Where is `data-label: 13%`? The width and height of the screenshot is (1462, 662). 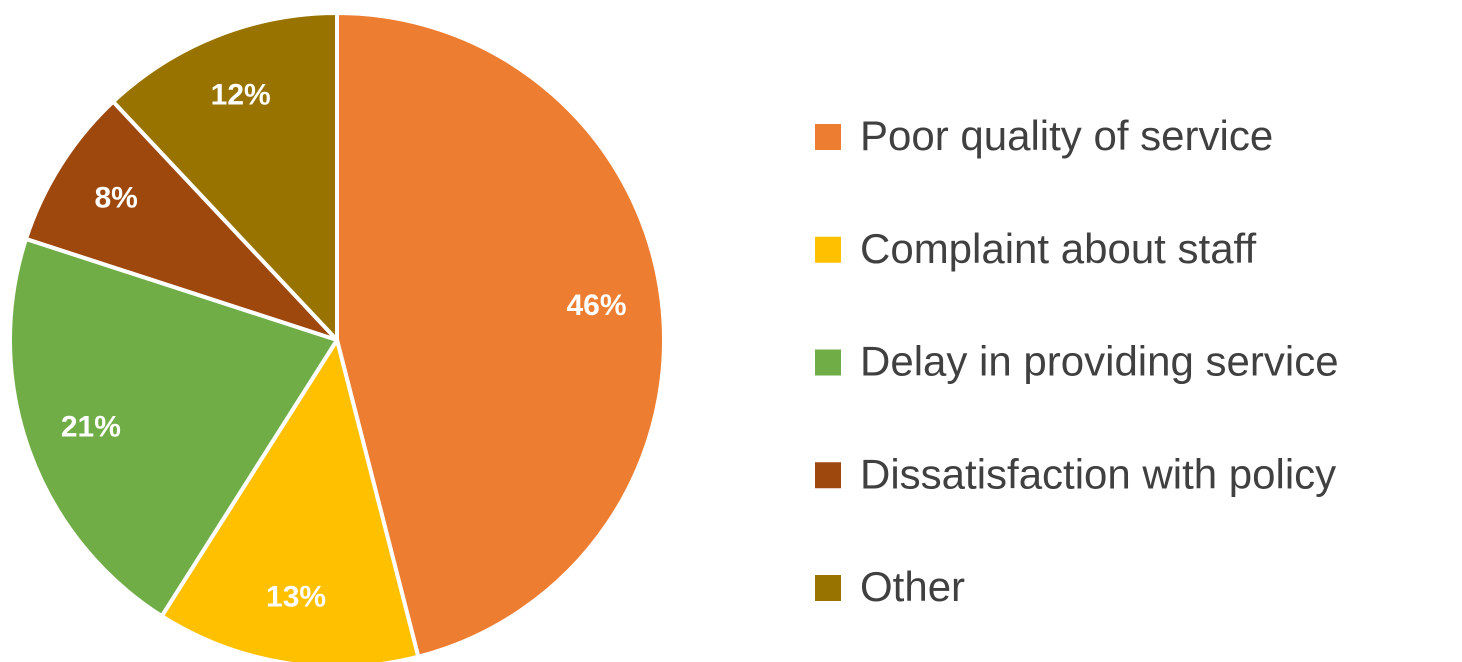
data-label: 13% is located at coordinates (296, 596).